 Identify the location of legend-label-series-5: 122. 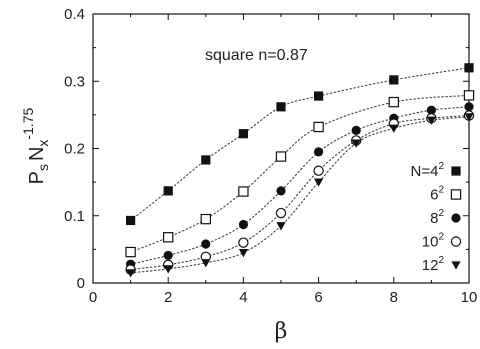
(433, 264).